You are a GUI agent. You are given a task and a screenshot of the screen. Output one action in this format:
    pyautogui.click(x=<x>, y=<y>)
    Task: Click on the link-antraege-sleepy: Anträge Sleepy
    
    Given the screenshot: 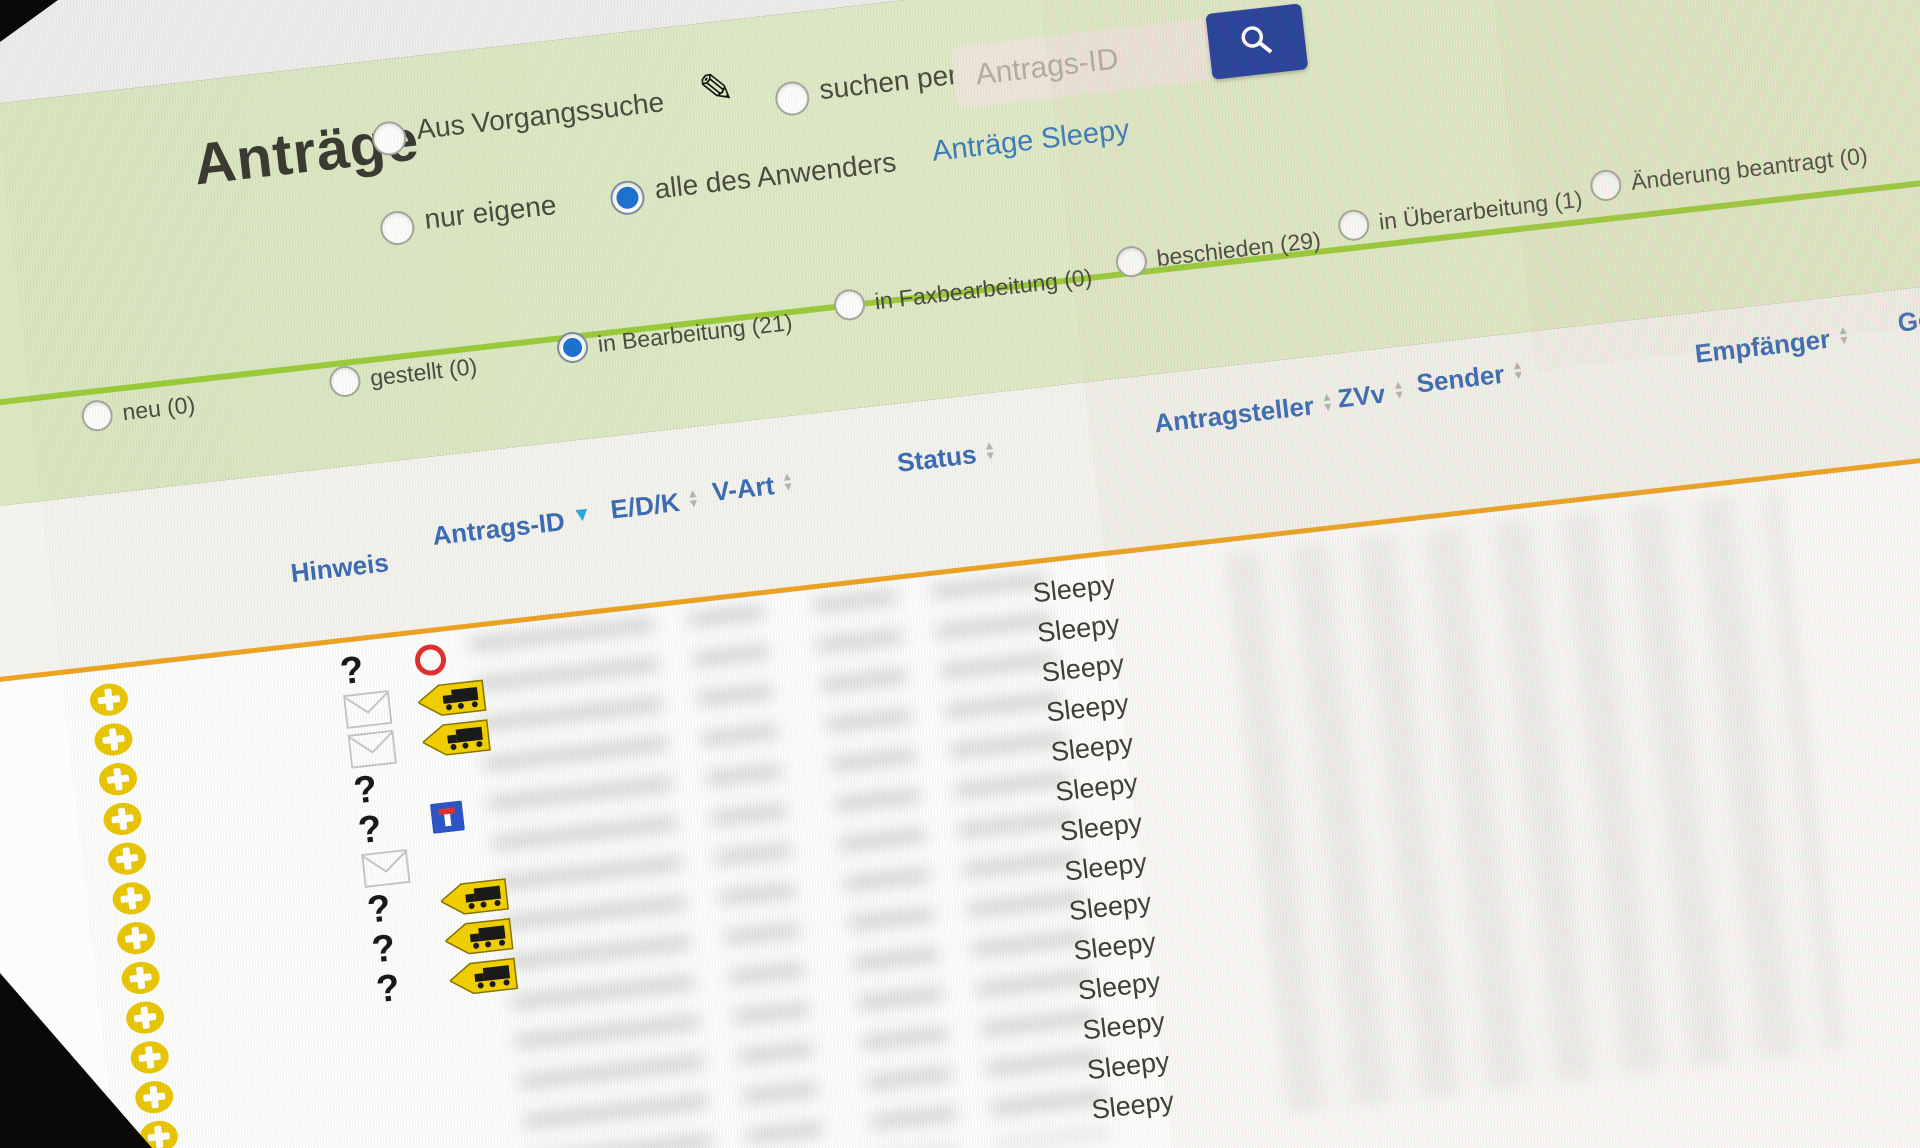 What is the action you would take?
    pyautogui.click(x=1031, y=140)
    